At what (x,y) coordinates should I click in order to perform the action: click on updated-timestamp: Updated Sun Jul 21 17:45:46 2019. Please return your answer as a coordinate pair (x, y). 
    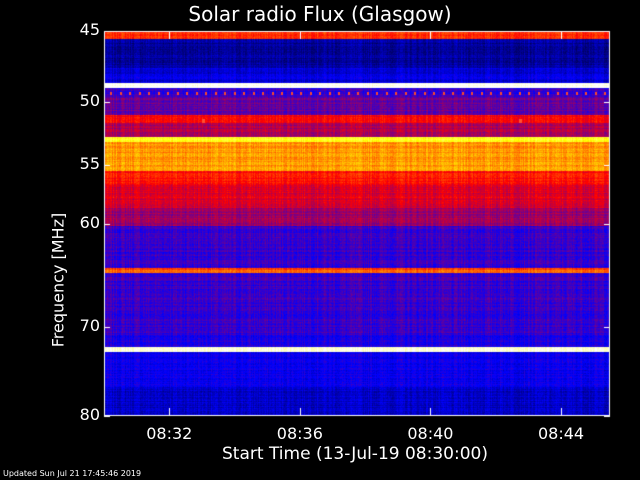
    Looking at the image, I should click on (72, 473).